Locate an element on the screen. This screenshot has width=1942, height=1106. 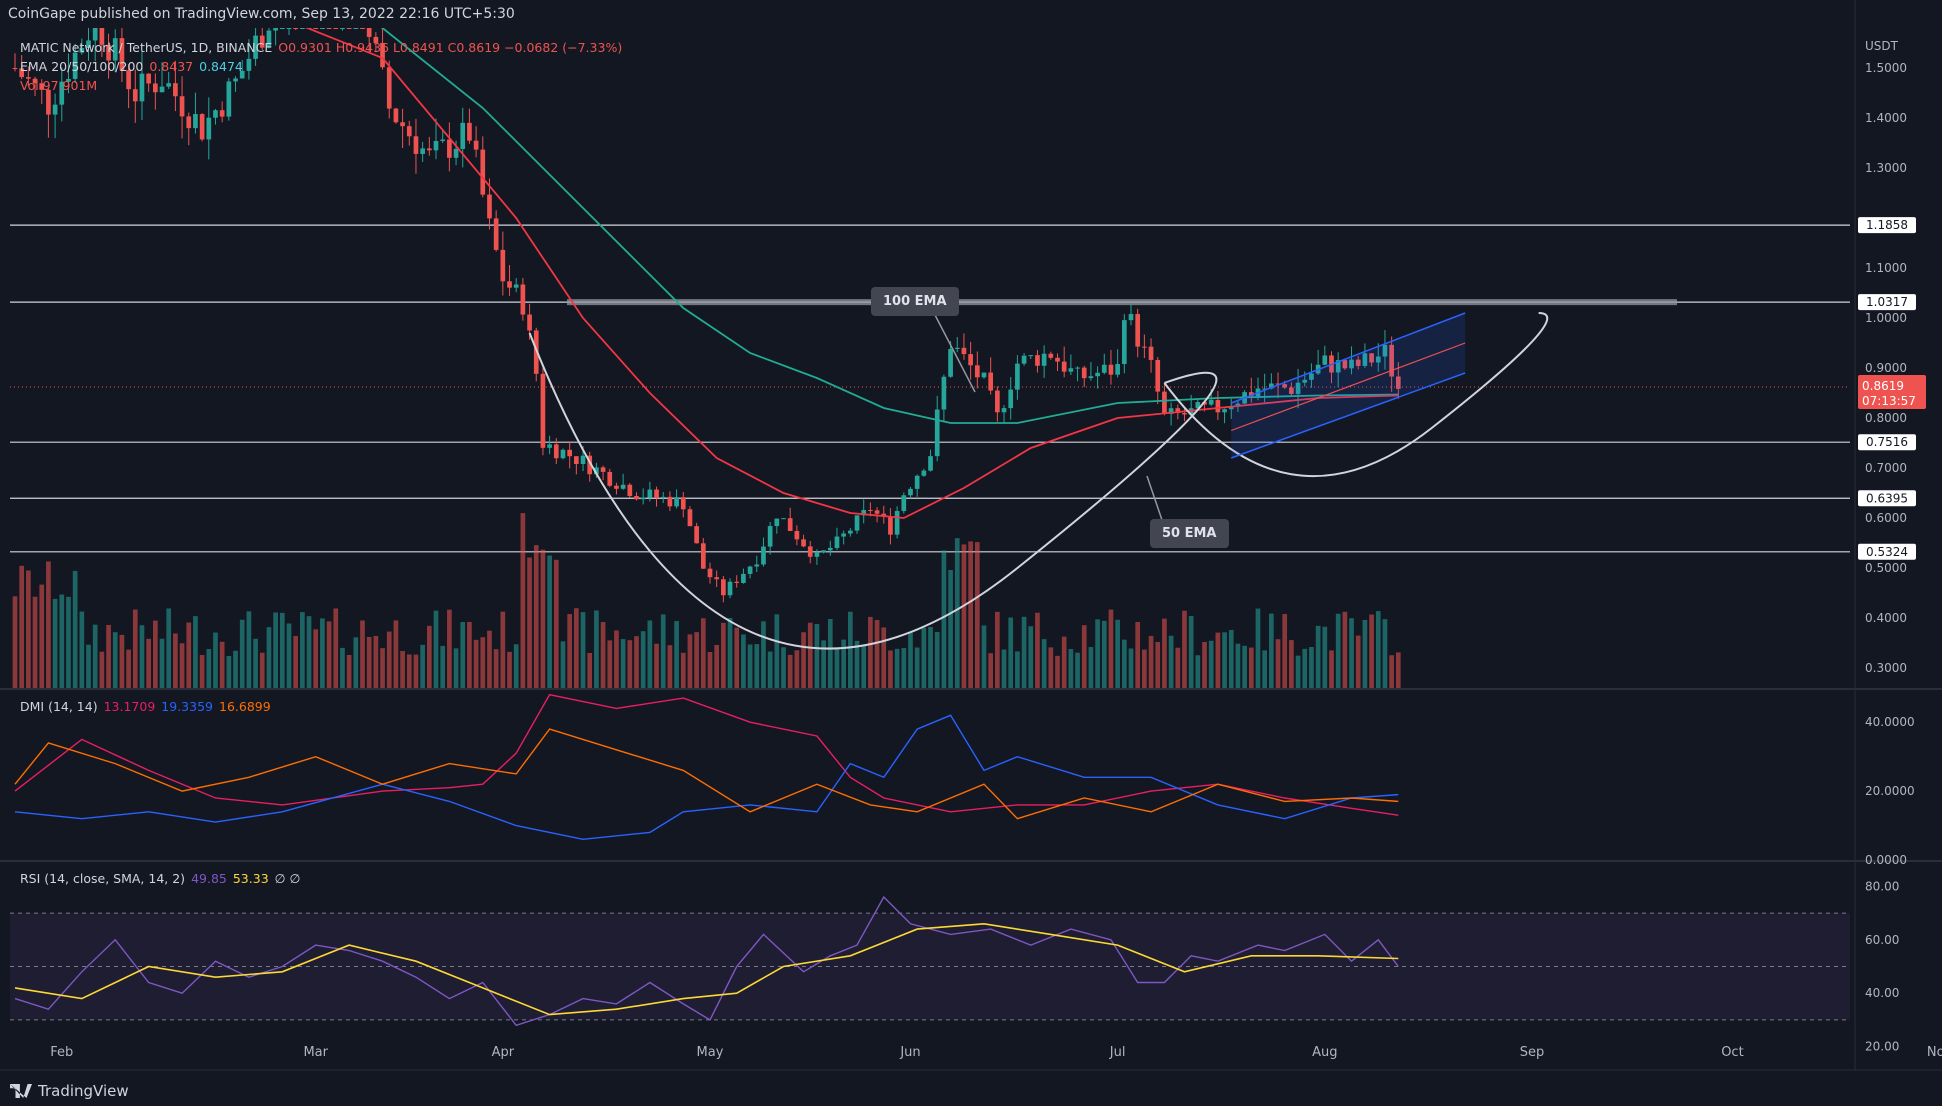
volume-value: Vol 97.901M is located at coordinates (59, 85).